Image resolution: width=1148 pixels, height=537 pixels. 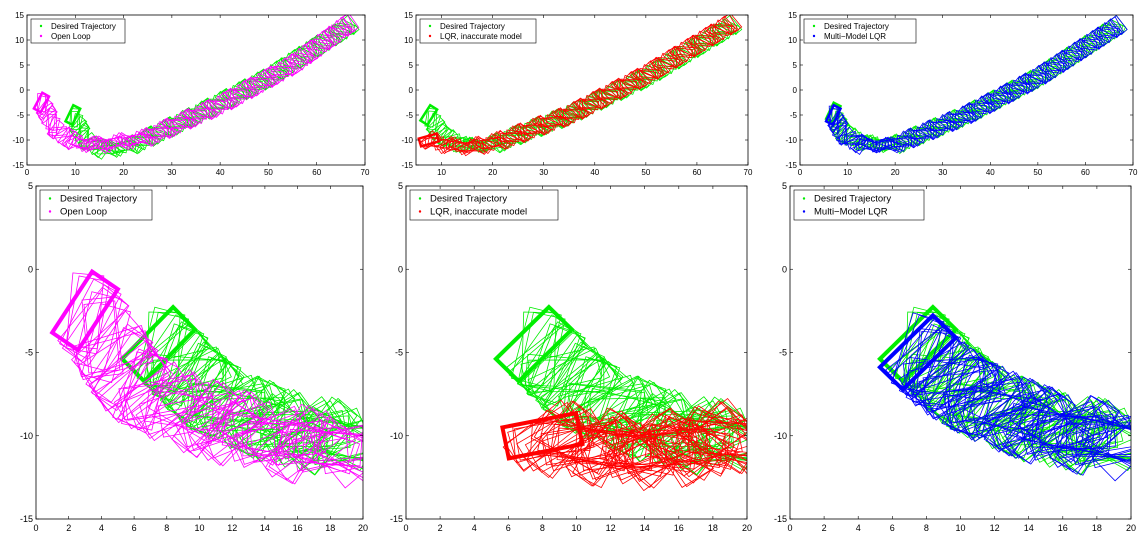 What do you see at coordinates (220, 172) in the screenshot?
I see `x-tick-label: 40` at bounding box center [220, 172].